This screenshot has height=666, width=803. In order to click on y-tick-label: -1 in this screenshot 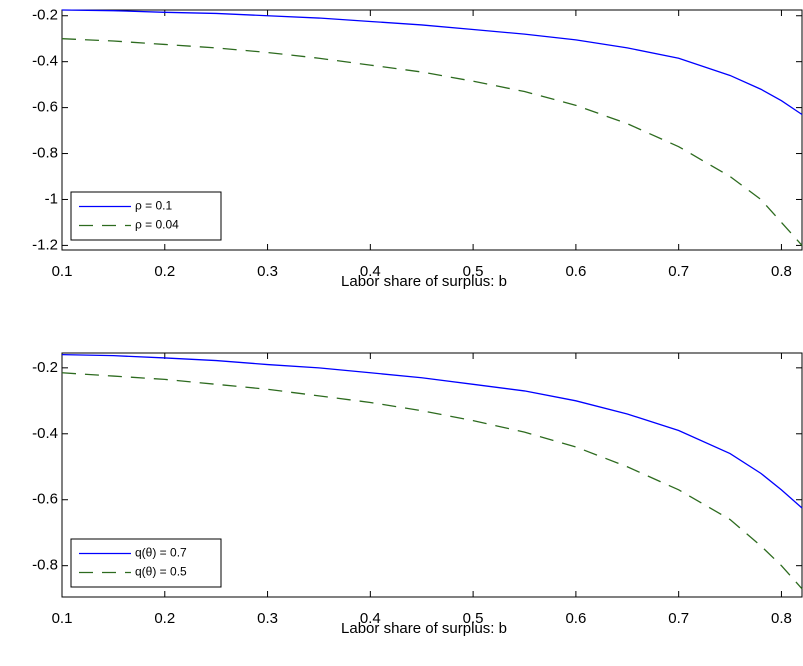, I will do `click(51, 198)`.